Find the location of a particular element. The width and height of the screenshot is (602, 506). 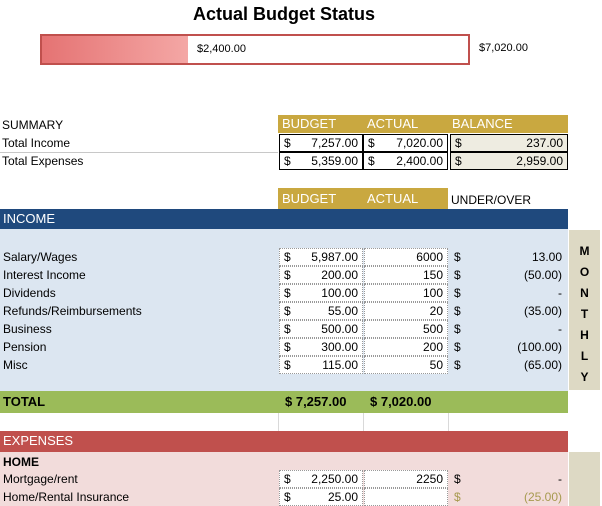

summary-expenses-balance: $2,959.00 is located at coordinates (509, 161).